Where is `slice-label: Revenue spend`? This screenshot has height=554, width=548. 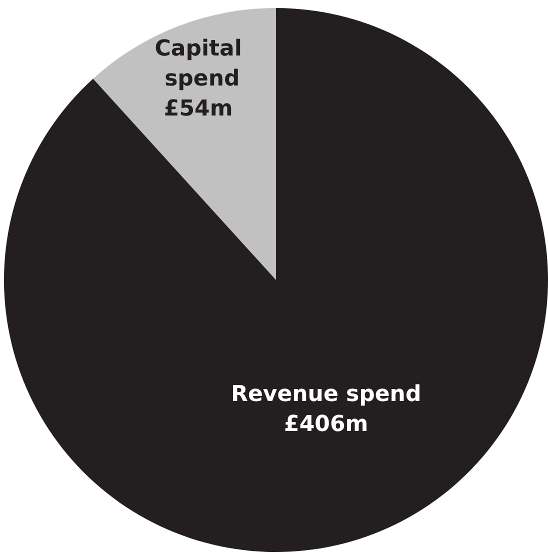
slice-label: Revenue spend is located at coordinates (326, 395).